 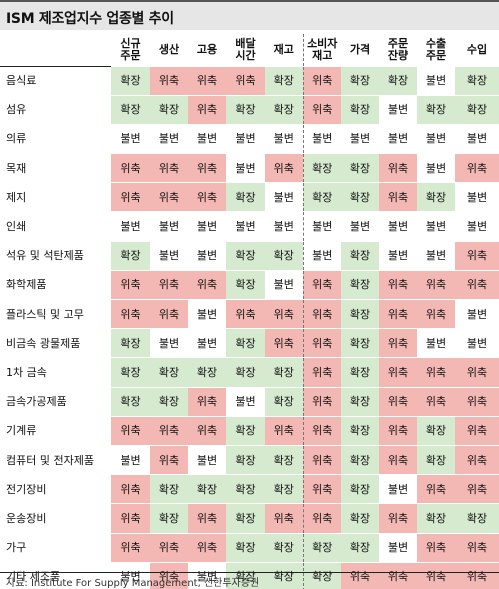 What do you see at coordinates (249, 50) in the screenshot?
I see `header-row: 신규 주문 생산 고용 배달 시간 재고 소비자 재고 가격 주문 잔량 수출 주문 수입` at bounding box center [249, 50].